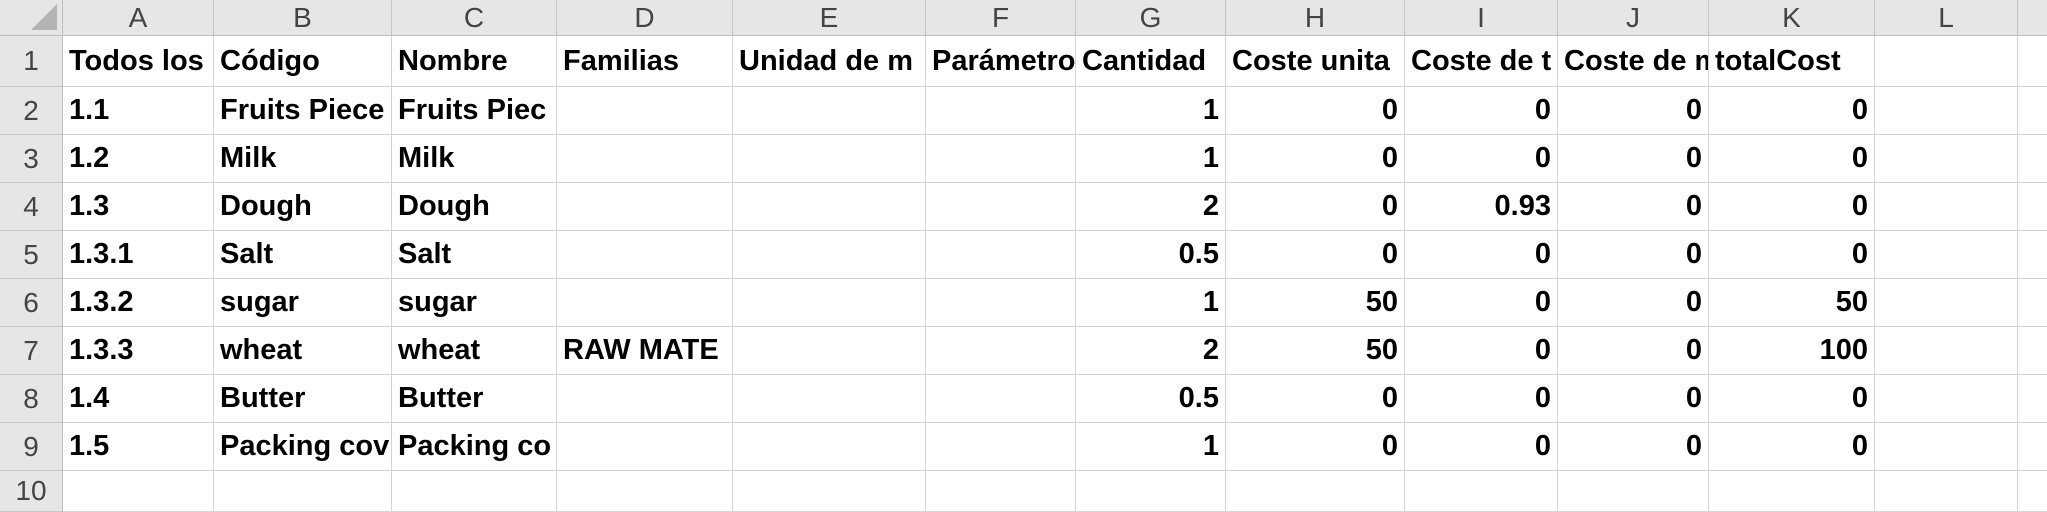 This screenshot has width=2047, height=512. I want to click on cell-D3, so click(645, 159).